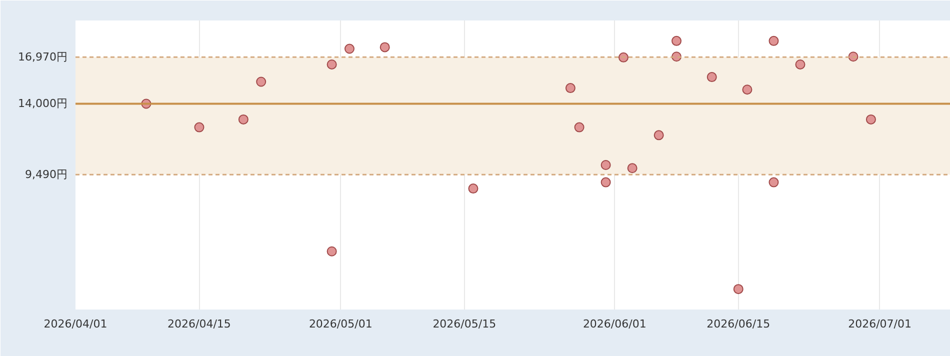  What do you see at coordinates (43, 103) in the screenshot?
I see `y-tick-label: 14,000円` at bounding box center [43, 103].